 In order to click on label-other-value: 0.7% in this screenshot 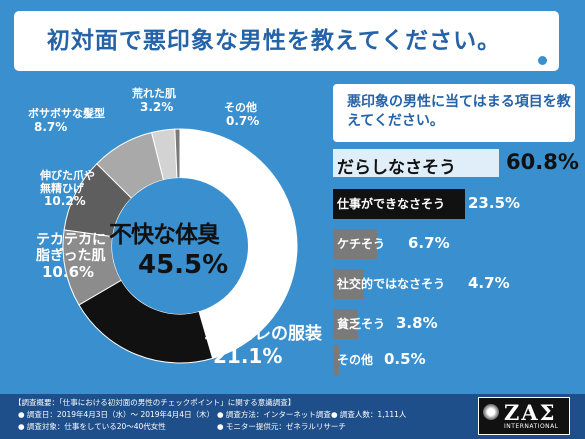, I will do `click(243, 120)`.